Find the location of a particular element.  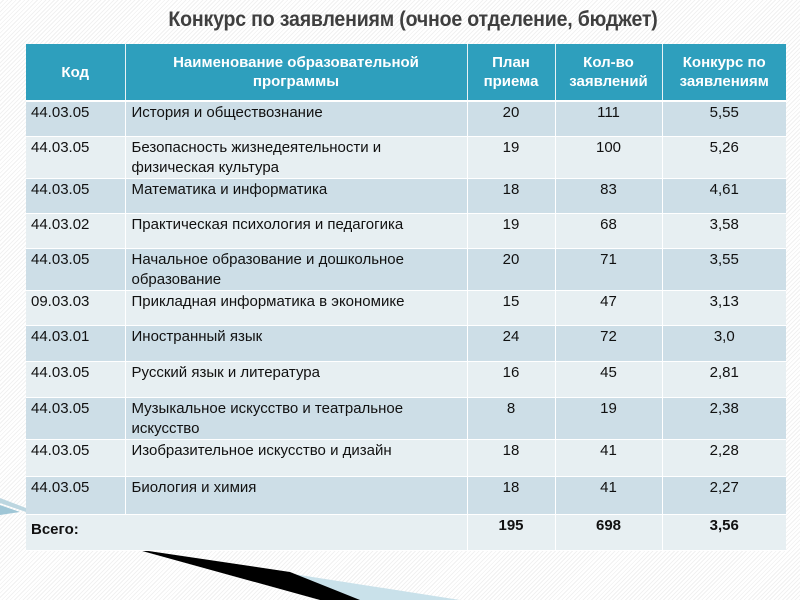

cell-plan: 24 is located at coordinates (511, 343).